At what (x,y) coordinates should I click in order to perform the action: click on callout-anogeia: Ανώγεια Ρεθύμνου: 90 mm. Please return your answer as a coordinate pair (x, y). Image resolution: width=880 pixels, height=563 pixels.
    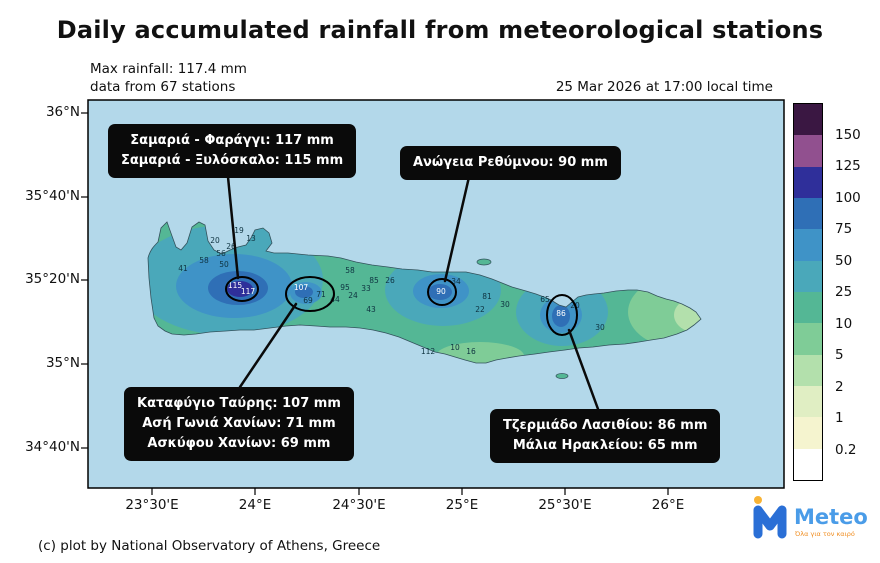
    Looking at the image, I should click on (510, 163).